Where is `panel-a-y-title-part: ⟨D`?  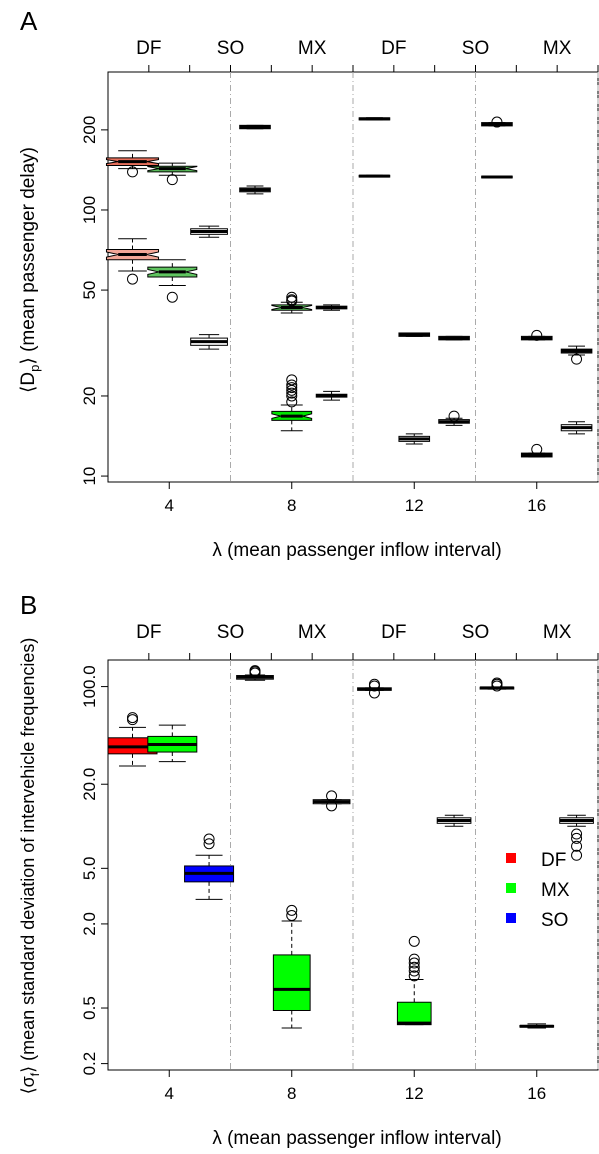 panel-a-y-title-part: ⟨D is located at coordinates (28, 382).